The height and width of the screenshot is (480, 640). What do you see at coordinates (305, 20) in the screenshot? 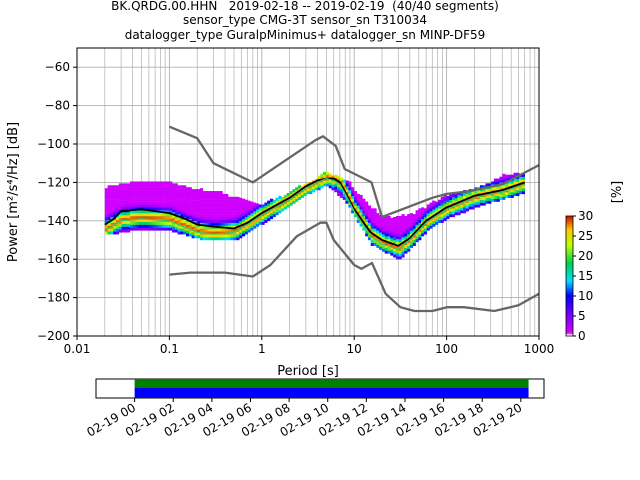
I see `chart-title-line-2: sensor_type CMG-3T sensor_sn T310034` at bounding box center [305, 20].